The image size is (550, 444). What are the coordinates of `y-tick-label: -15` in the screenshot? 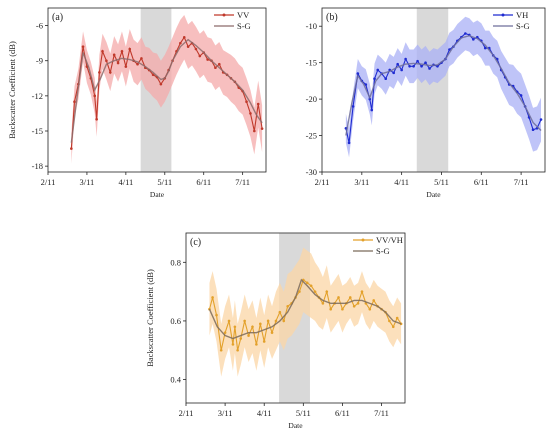 It's located at (311, 63).